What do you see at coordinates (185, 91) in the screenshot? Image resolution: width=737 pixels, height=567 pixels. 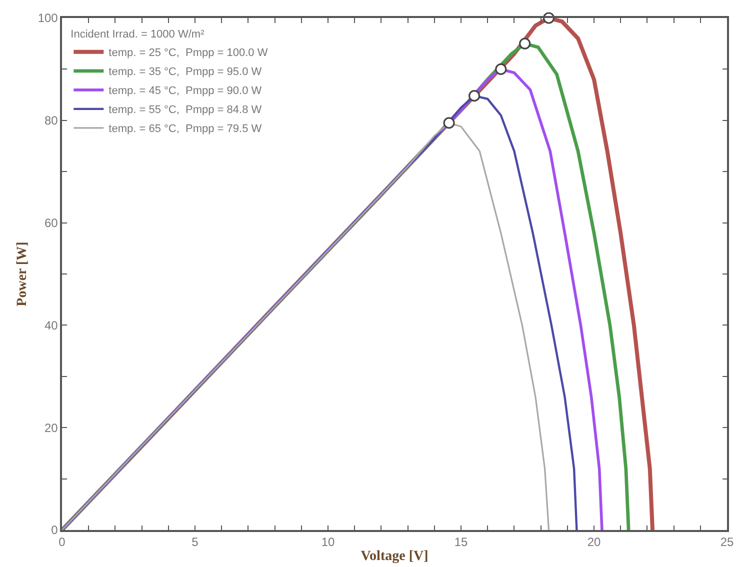 I see `legend-label: temp. = 45 °C, Pmpp = 90.0 W` at bounding box center [185, 91].